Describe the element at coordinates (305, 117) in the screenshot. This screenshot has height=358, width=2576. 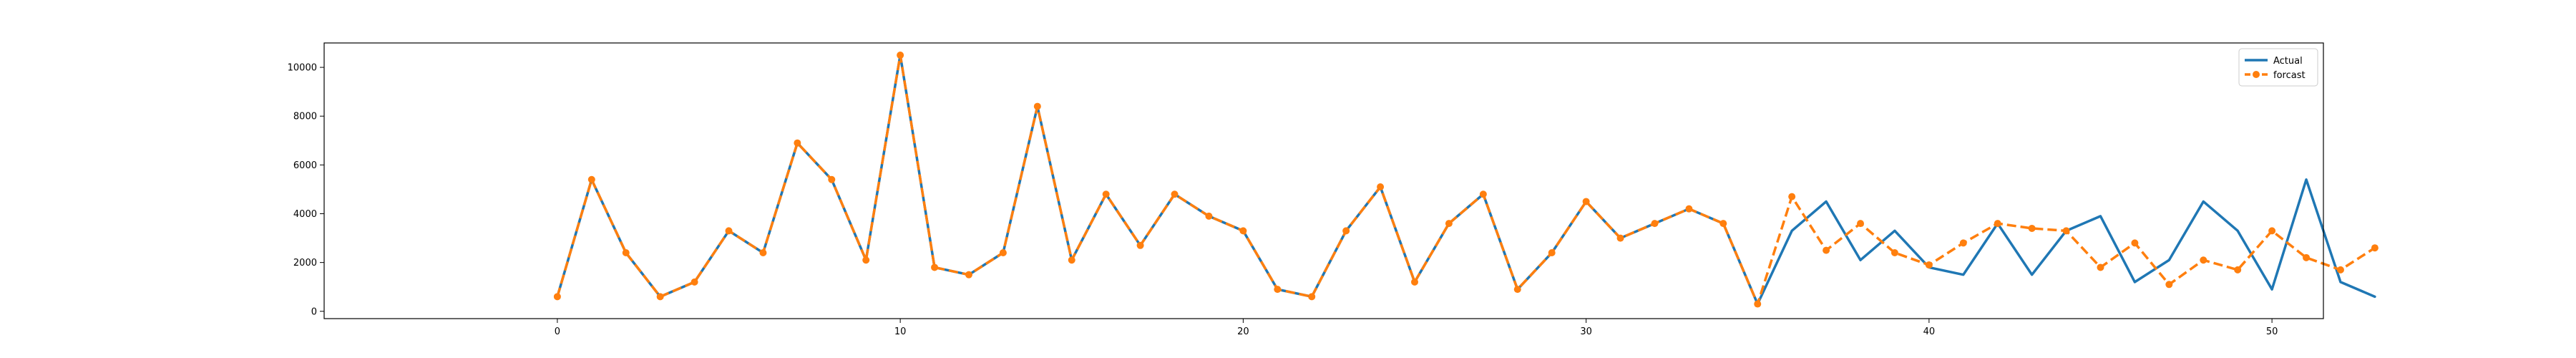
I see `y-tick-label: 8000` at that location.